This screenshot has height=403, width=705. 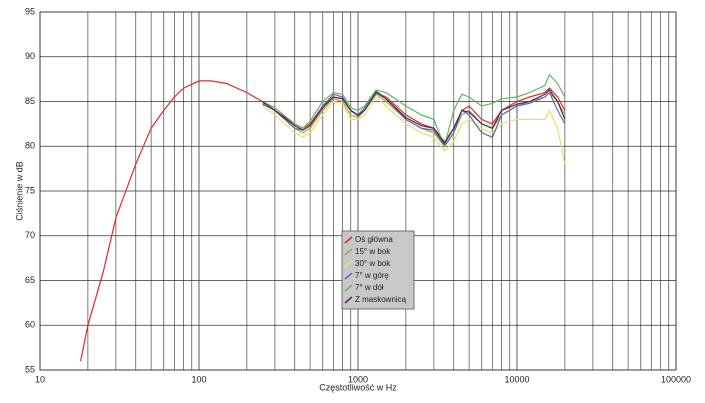 I want to click on legend-box, so click(x=378, y=270).